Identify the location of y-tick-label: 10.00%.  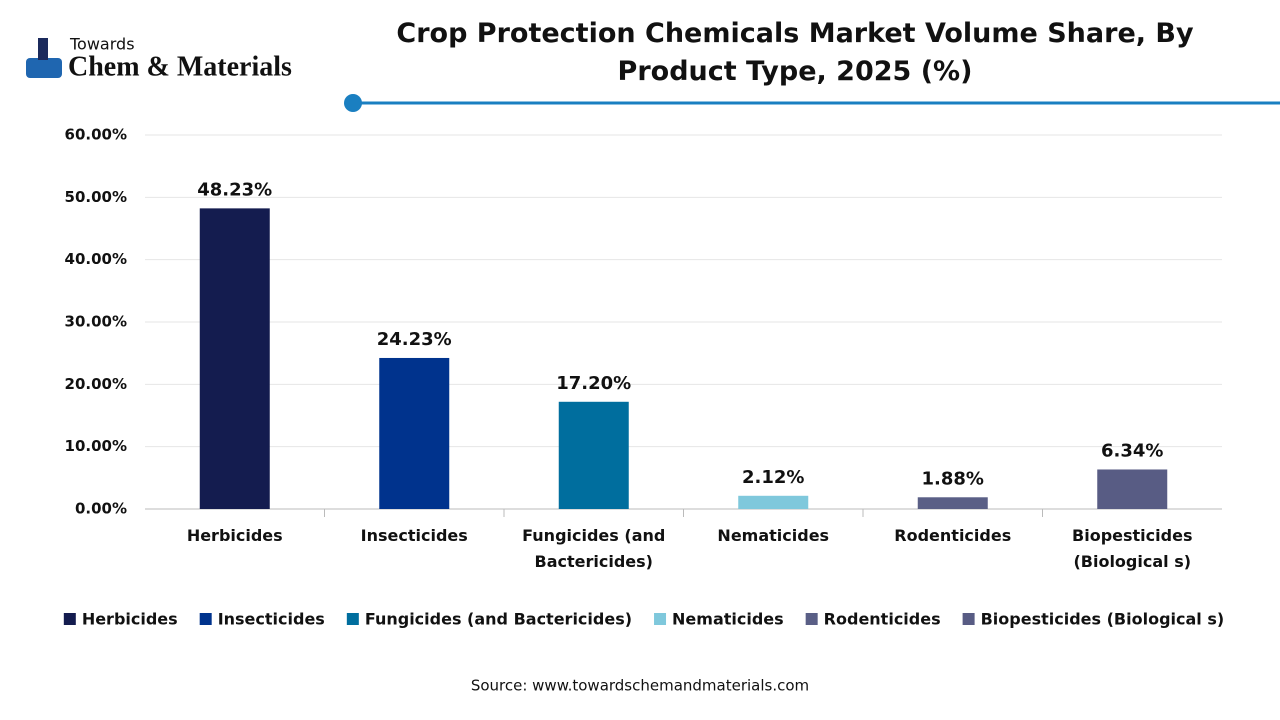
(96, 446).